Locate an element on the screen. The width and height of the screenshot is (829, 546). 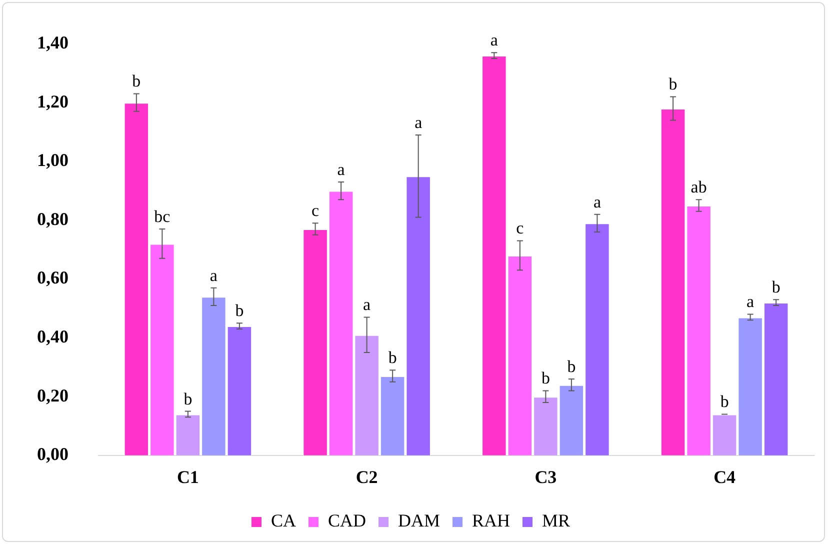
y-tick-label: 0,00 is located at coordinates (52, 454).